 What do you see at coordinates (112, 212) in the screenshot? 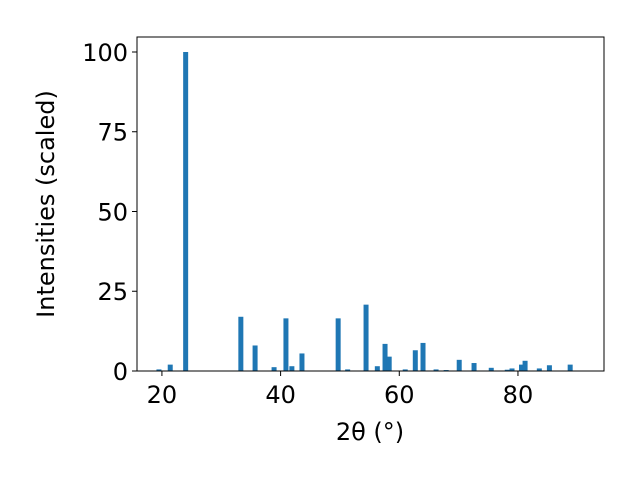
I see `y-tick-label: 50` at bounding box center [112, 212].